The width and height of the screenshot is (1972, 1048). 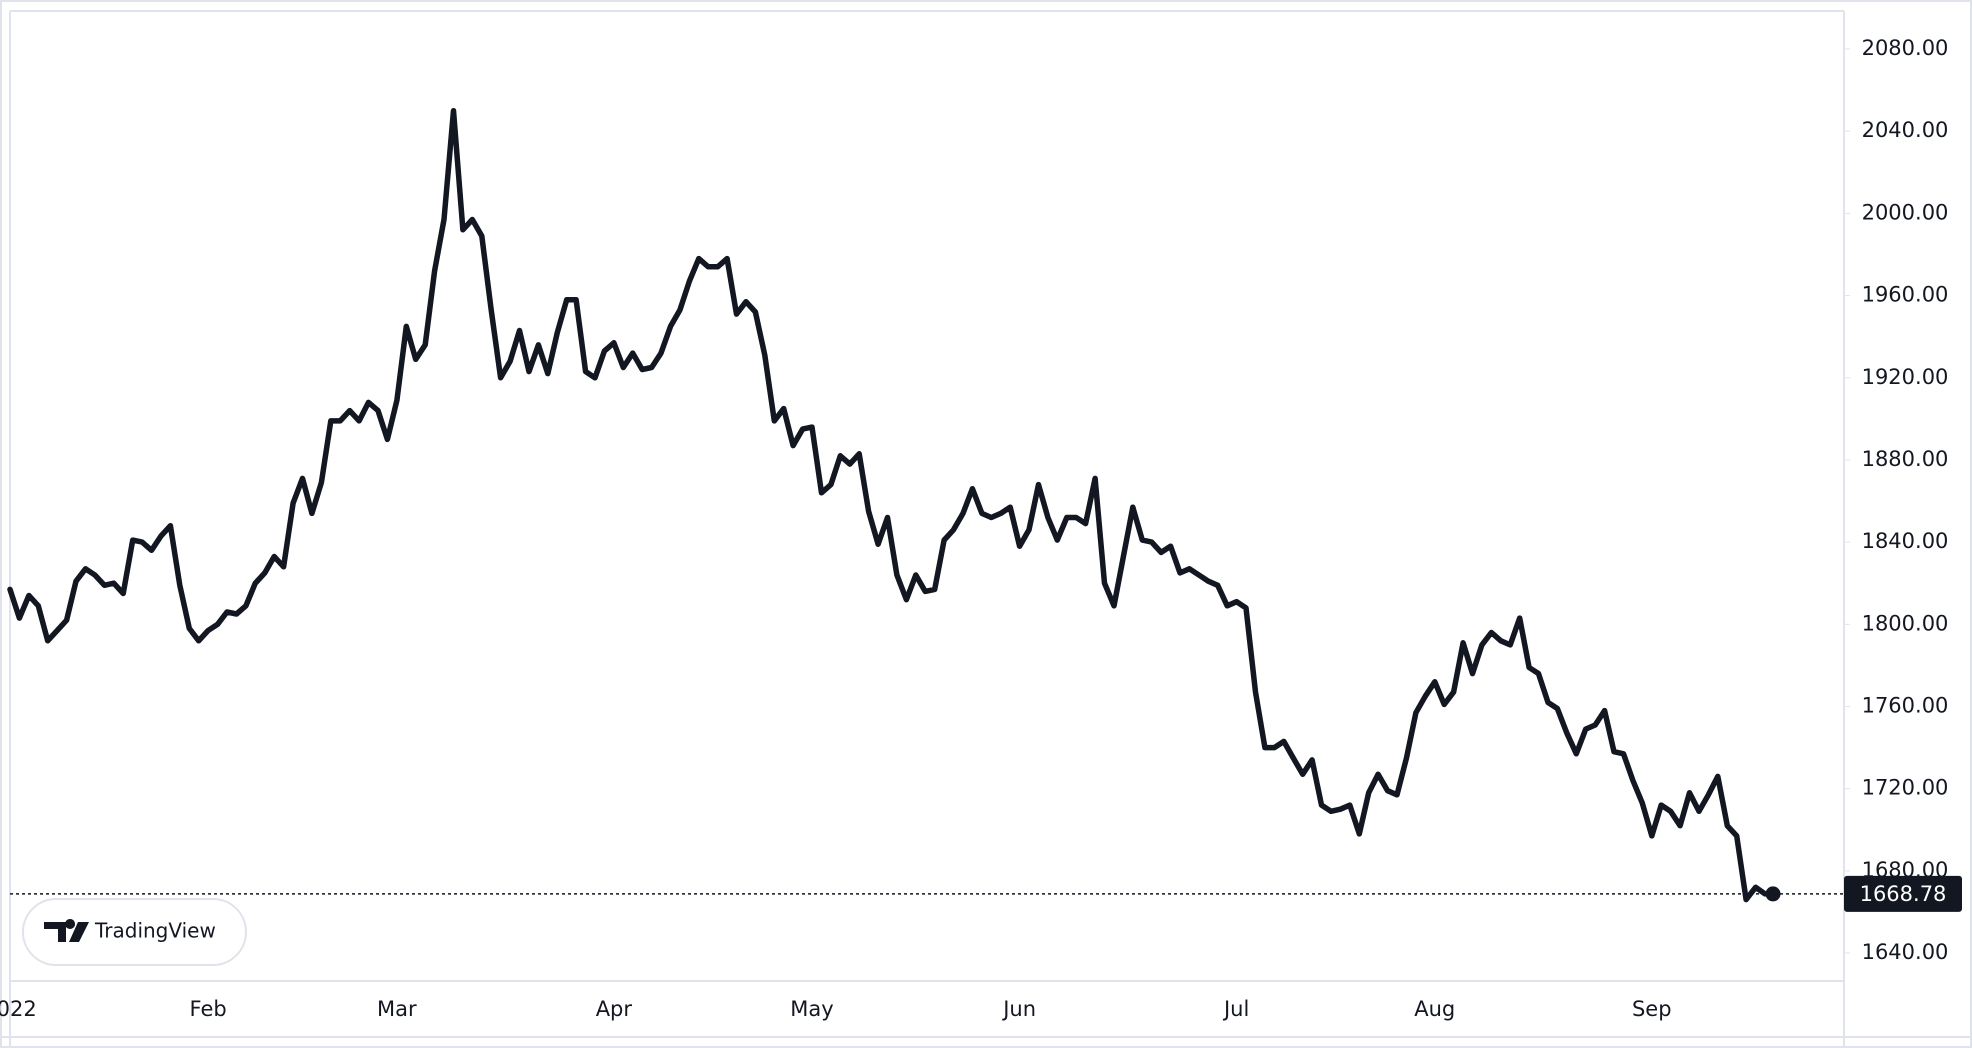 What do you see at coordinates (1905, 212) in the screenshot?
I see `y-tick-label: 2000.00` at bounding box center [1905, 212].